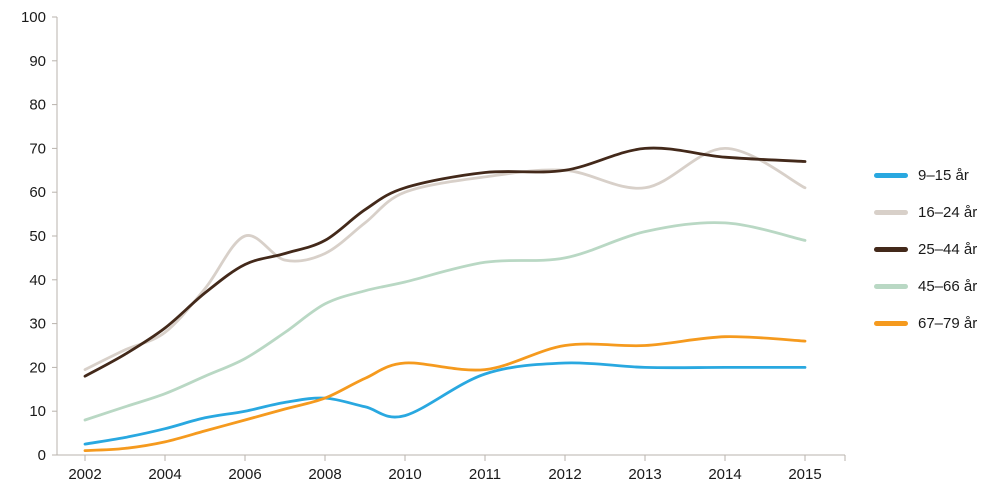  What do you see at coordinates (244, 474) in the screenshot?
I see `x-tick-label: 2006` at bounding box center [244, 474].